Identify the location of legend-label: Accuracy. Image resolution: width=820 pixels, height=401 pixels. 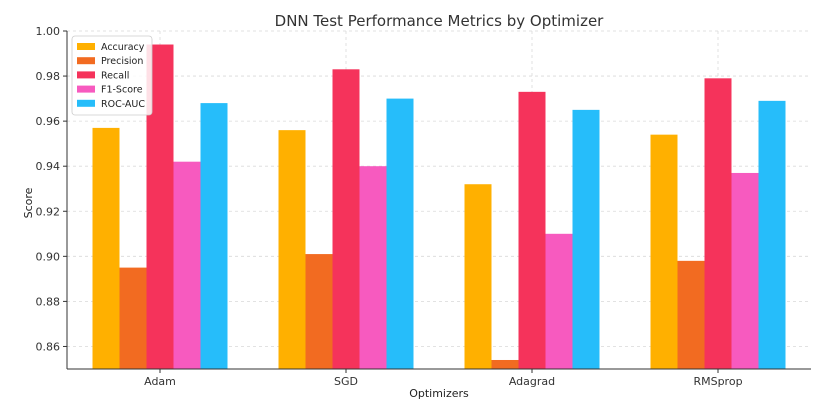
(123, 47).